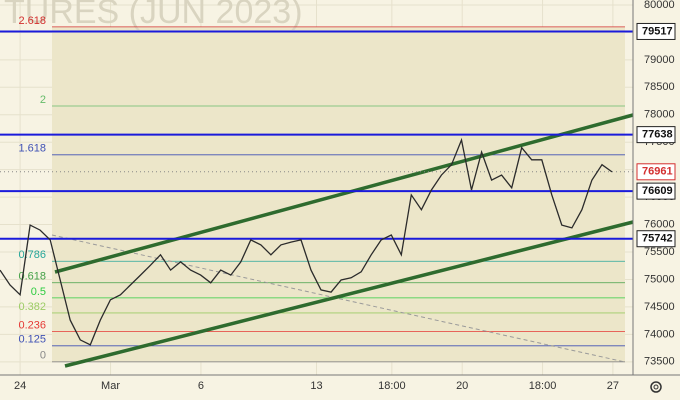 The width and height of the screenshot is (680, 400). I want to click on fib-label: 0.236, so click(32, 326).